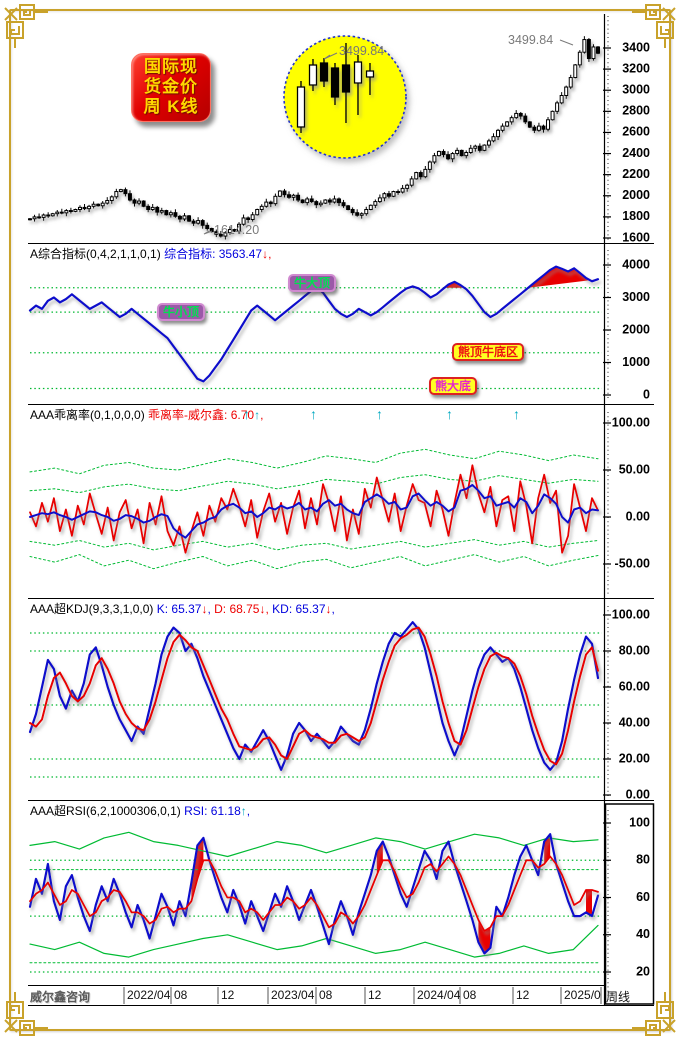  What do you see at coordinates (179, 609) in the screenshot?
I see `header-segment: K: 65.37` at bounding box center [179, 609].